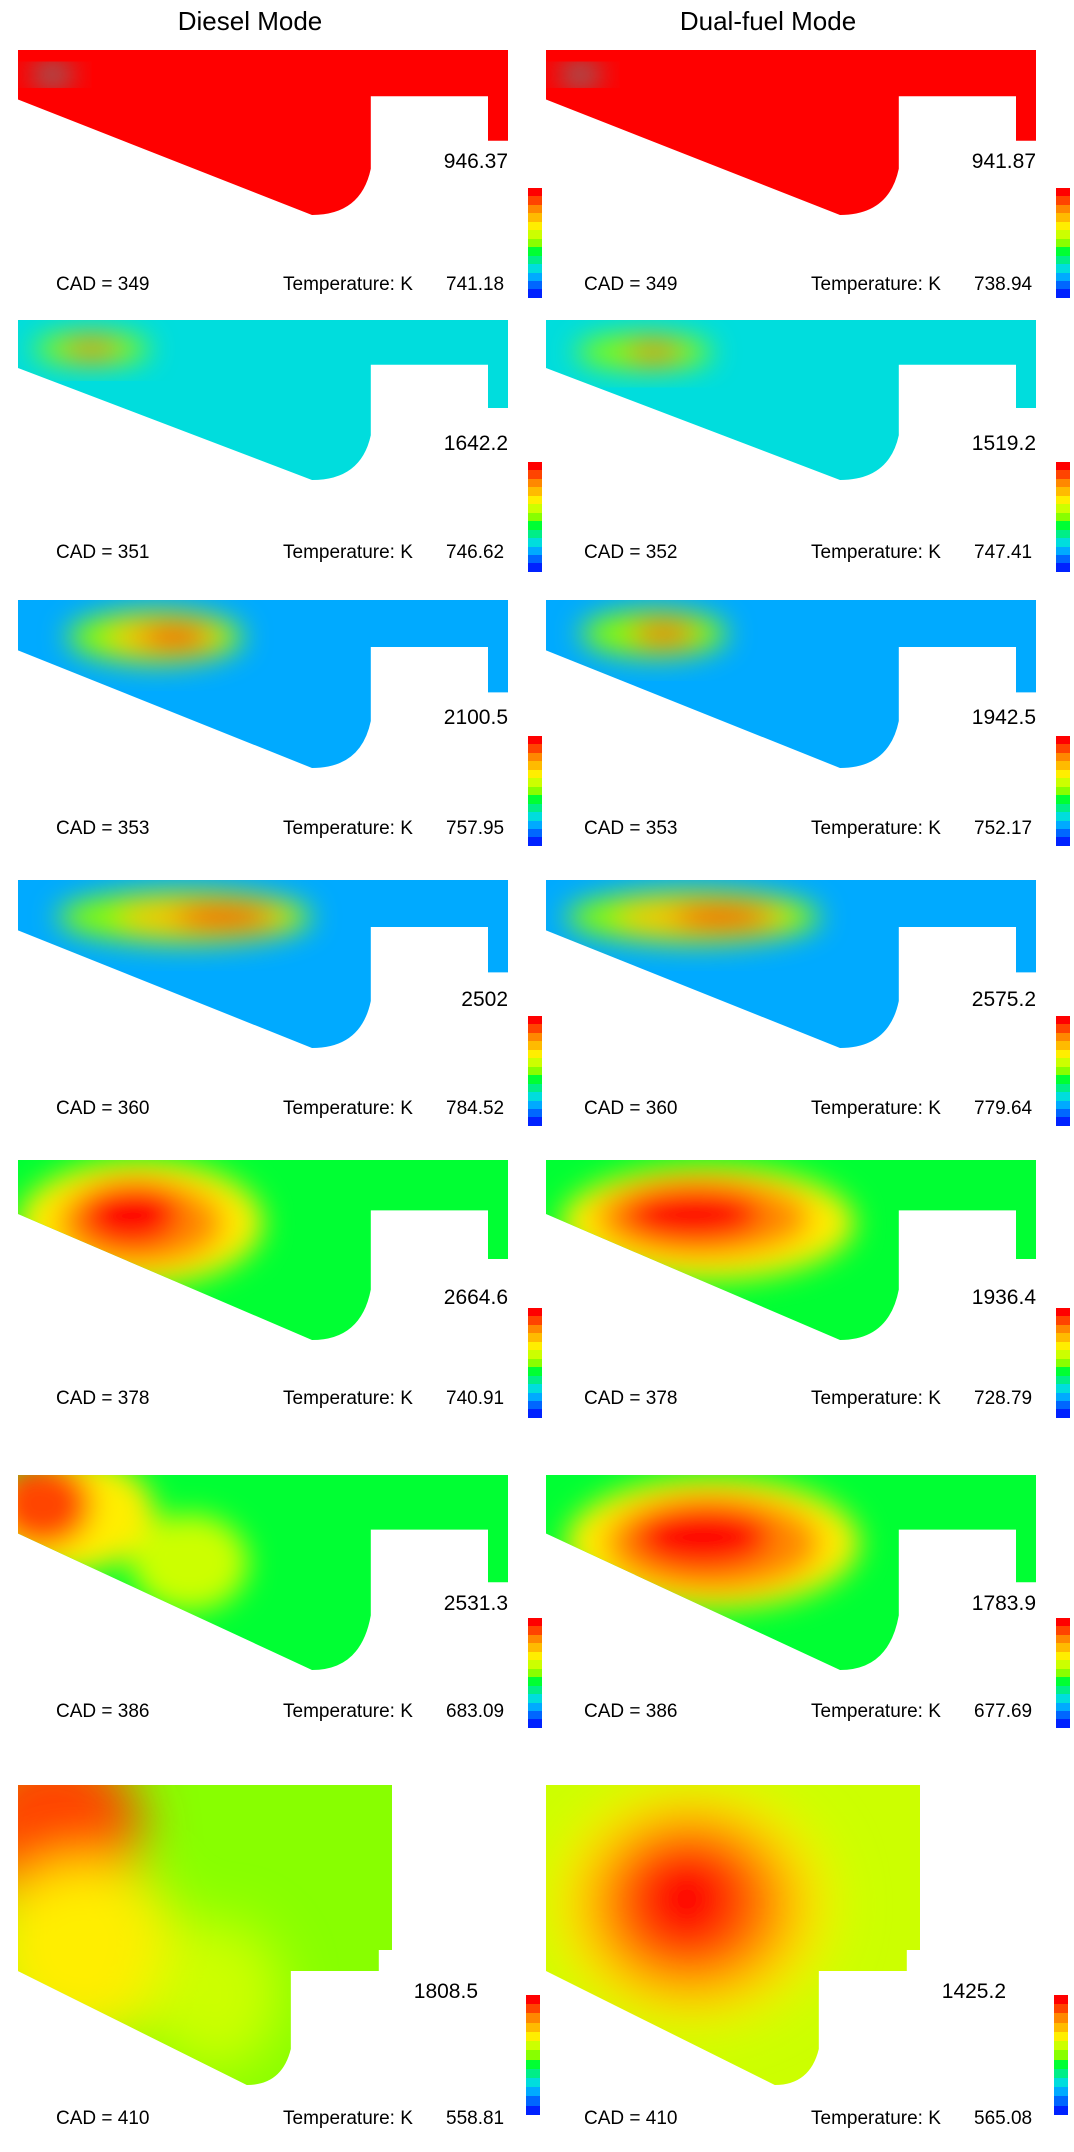 The width and height of the screenshot is (1074, 2152). I want to click on panel-dual-6: 1425.2 CAD = 410 Temperature: K 565.08, so click(807, 1968).